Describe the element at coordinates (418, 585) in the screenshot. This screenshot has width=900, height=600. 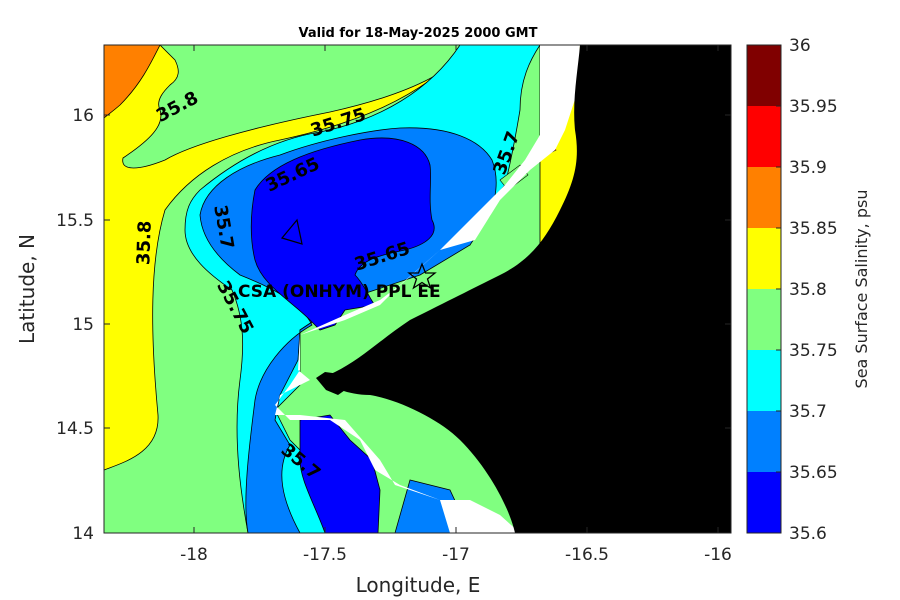
I see `x-axis-label: Longitude, E` at that location.